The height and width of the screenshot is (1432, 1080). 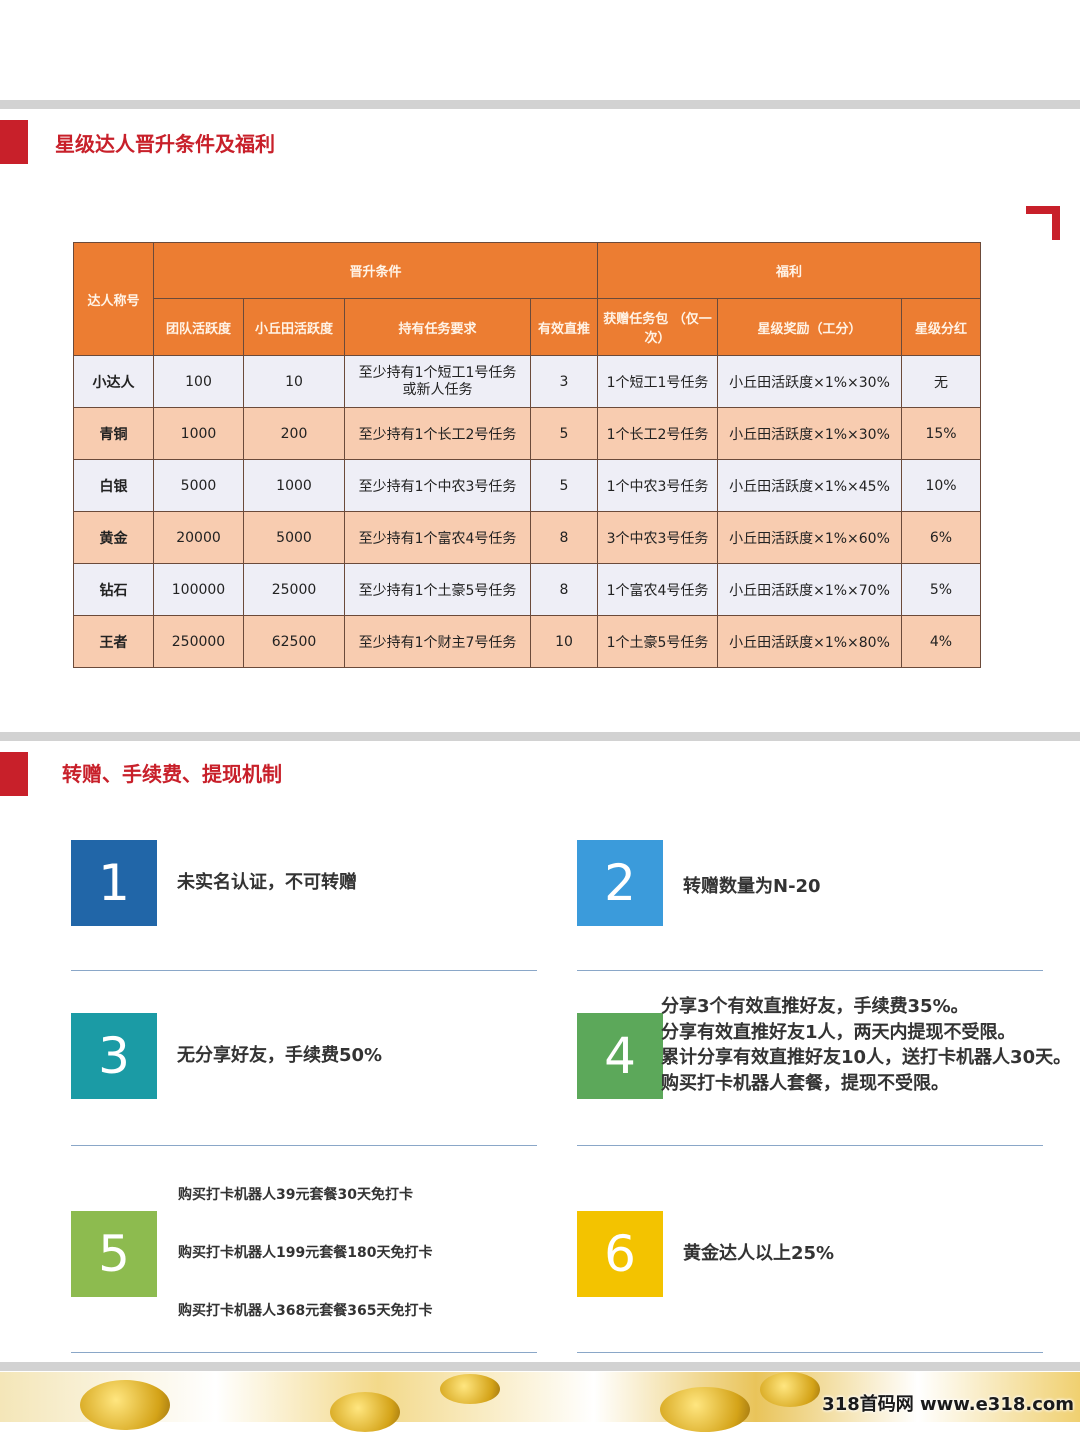 What do you see at coordinates (295, 1195) in the screenshot?
I see `item-line: 购买打卡机器人39元套餐30天免打卡` at bounding box center [295, 1195].